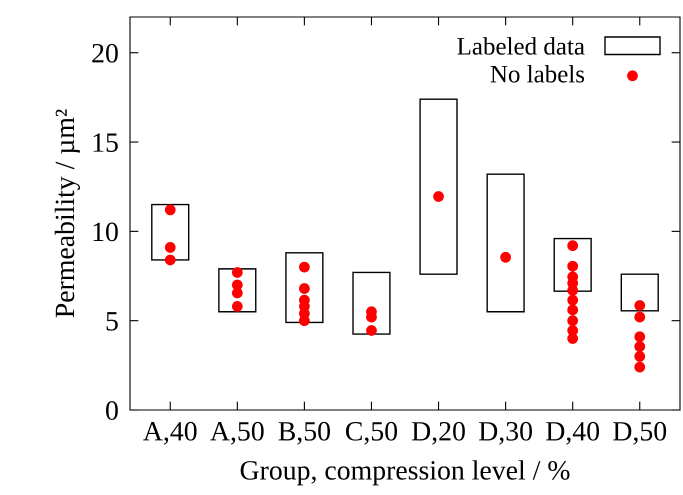 The image size is (683, 495). Describe the element at coordinates (170, 433) in the screenshot. I see `x-tick-label: A,40` at that location.